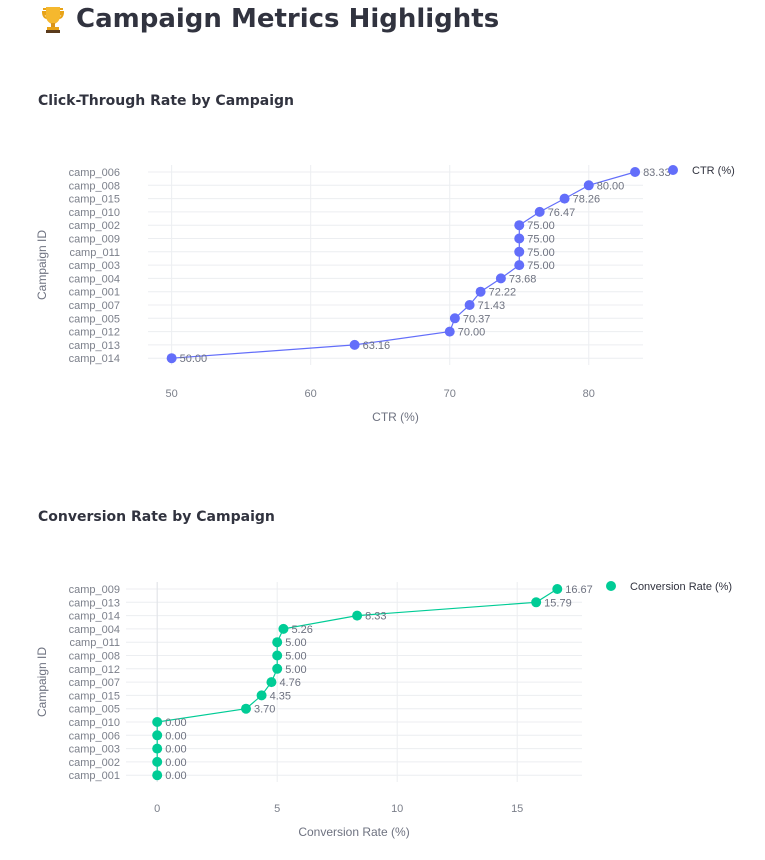 This screenshot has width=765, height=860. I want to click on trophy-icon, so click(53, 19).